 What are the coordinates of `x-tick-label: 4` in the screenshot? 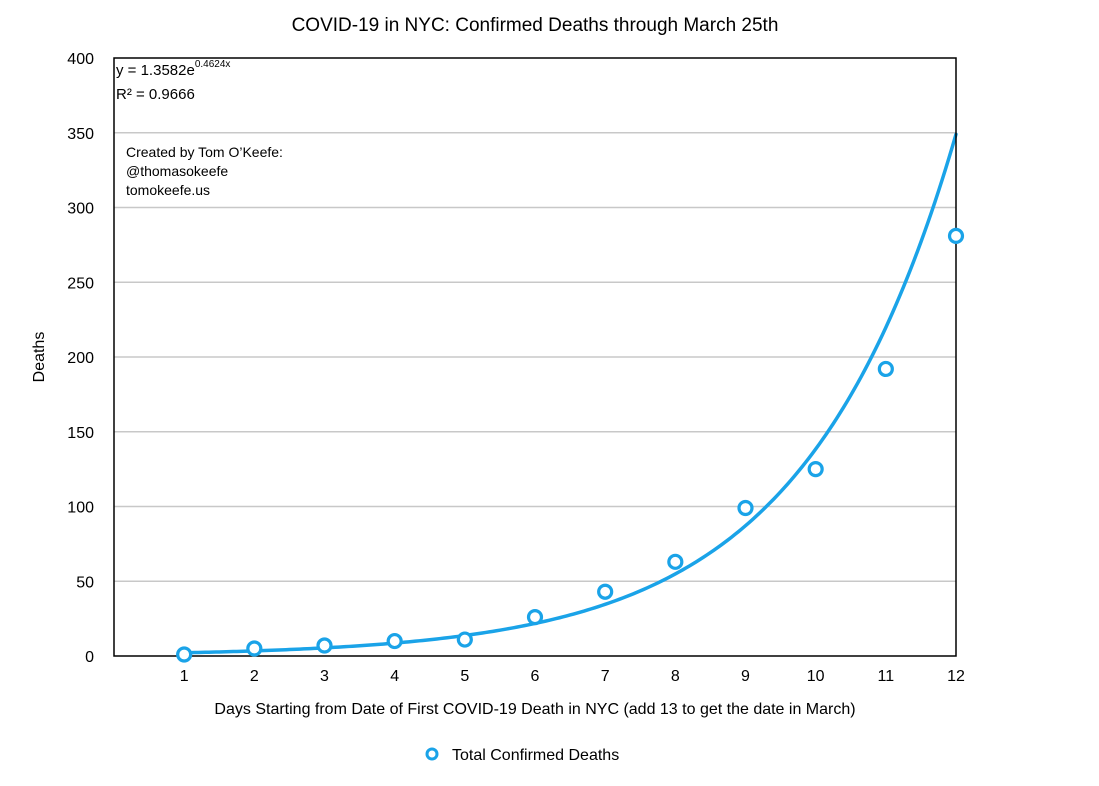 It's located at (394, 676).